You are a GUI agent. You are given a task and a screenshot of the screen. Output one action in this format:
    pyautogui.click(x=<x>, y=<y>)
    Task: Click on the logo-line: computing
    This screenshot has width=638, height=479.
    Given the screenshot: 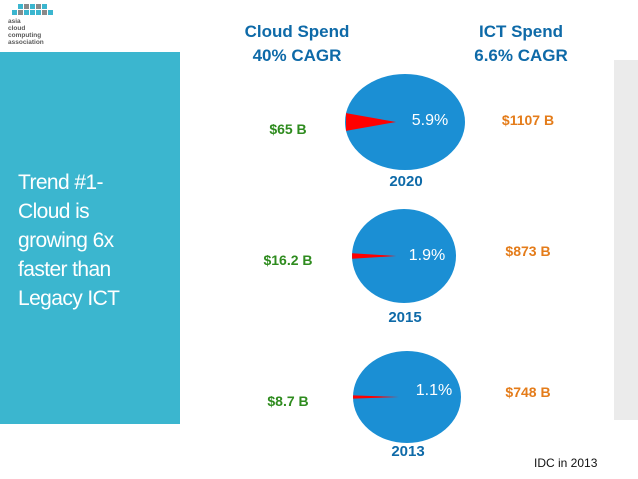 What is the action you would take?
    pyautogui.click(x=25, y=35)
    